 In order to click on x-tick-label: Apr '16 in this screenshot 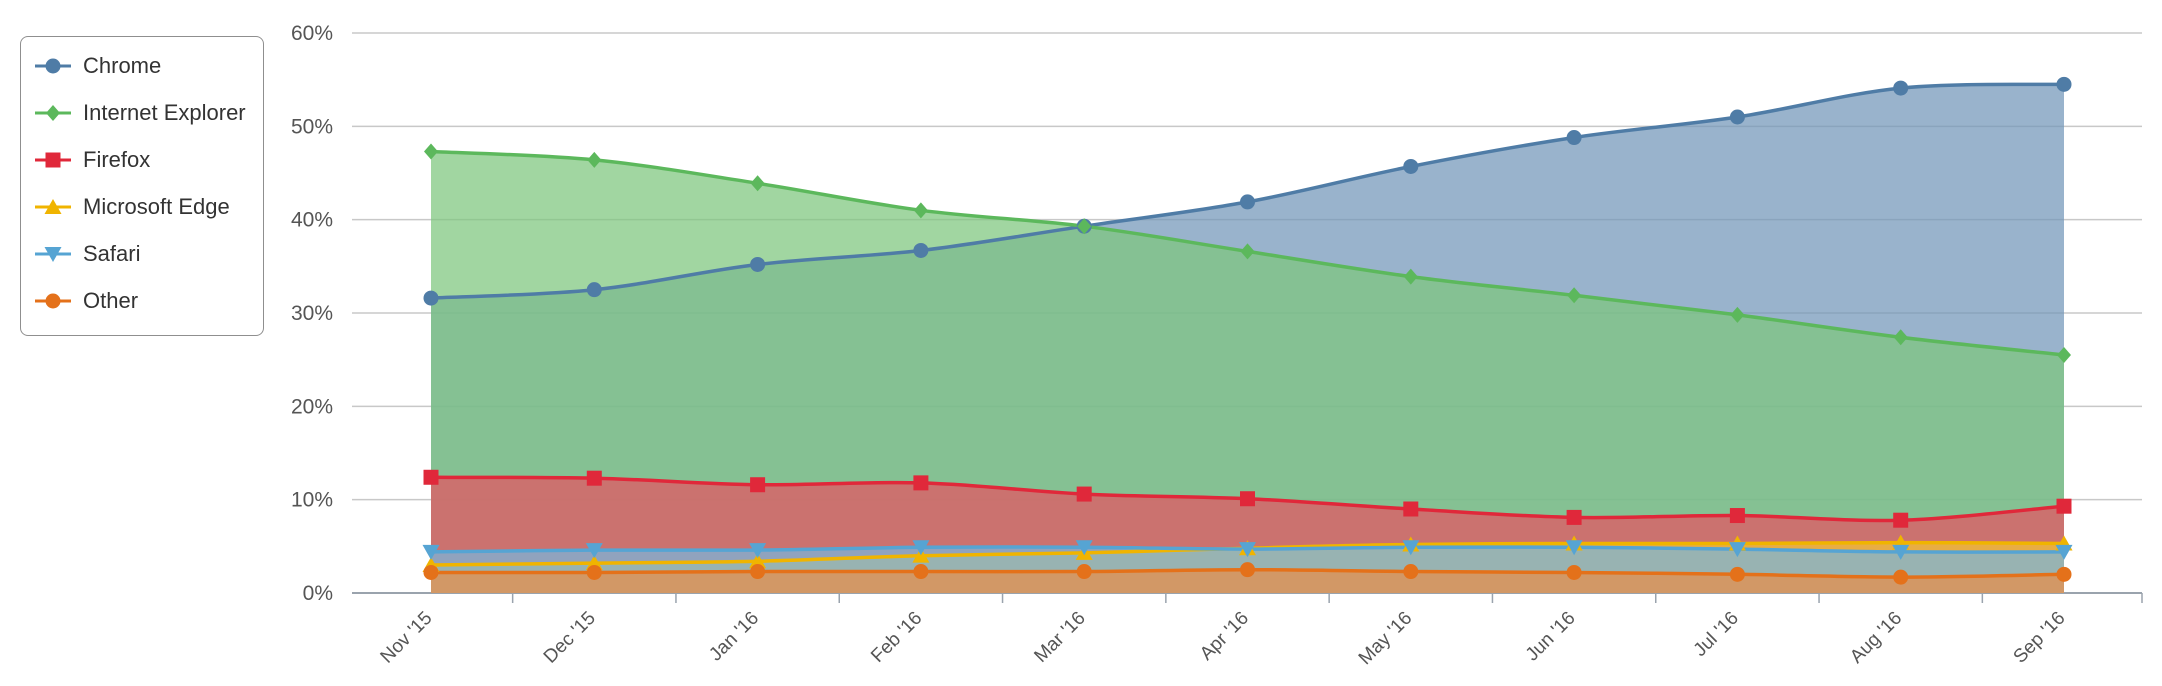, I will do `click(1224, 636)`.